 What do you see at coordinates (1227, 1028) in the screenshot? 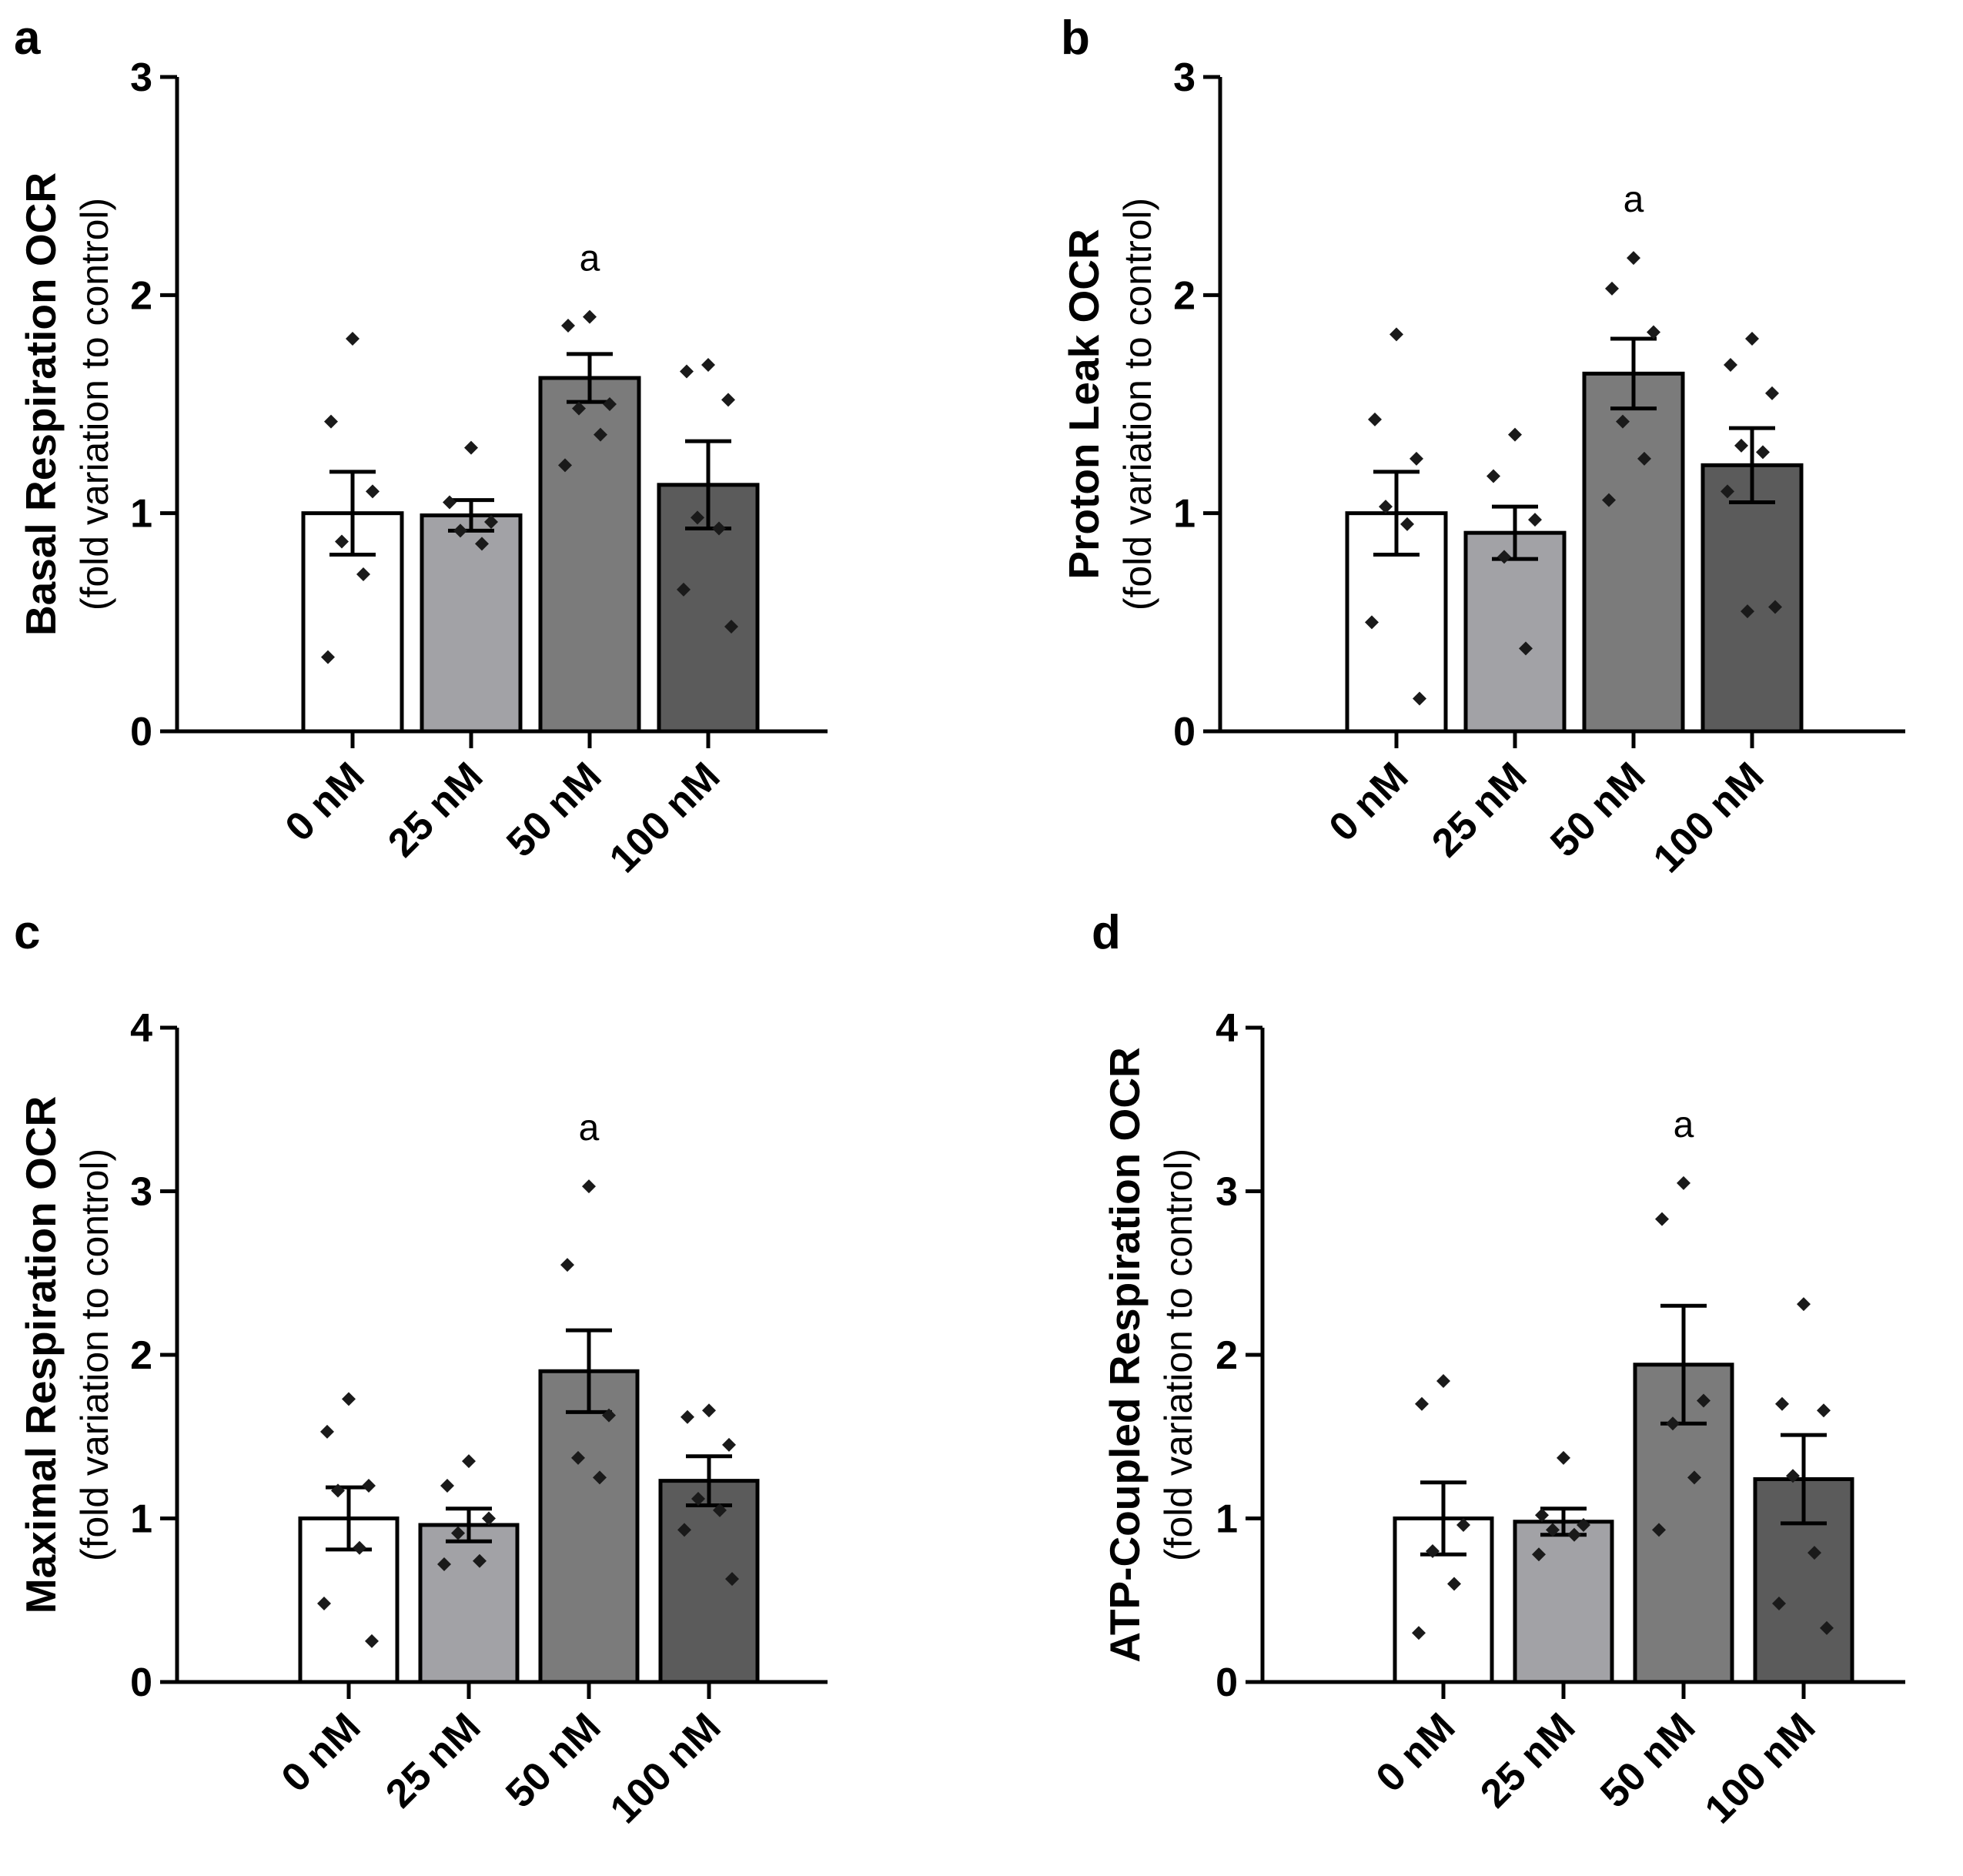
I see `y-tick-label: 4` at bounding box center [1227, 1028].